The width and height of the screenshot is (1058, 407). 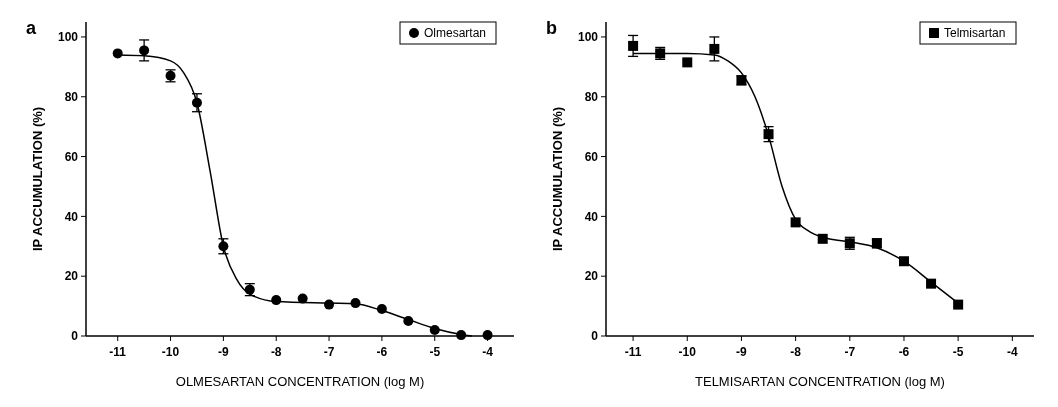 I want to click on legend-label: Telmisartan, so click(x=975, y=33).